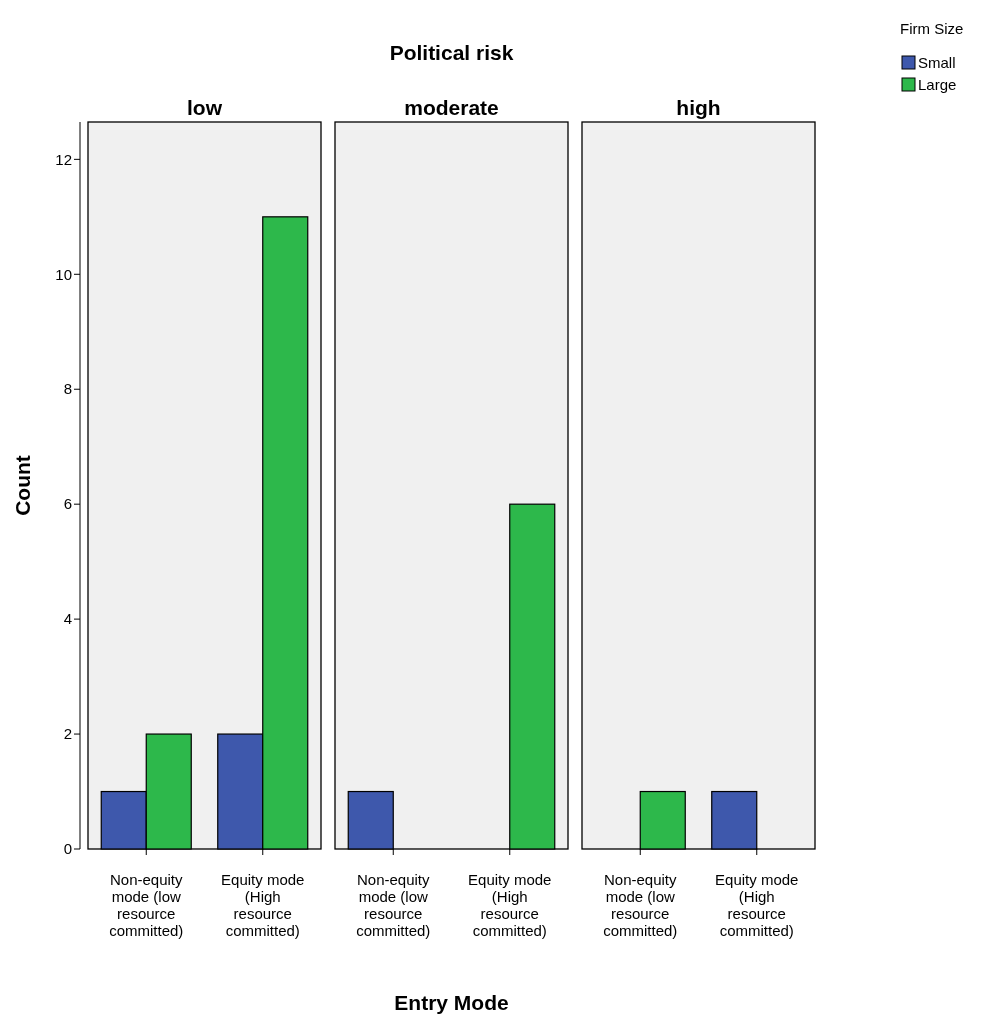  What do you see at coordinates (451, 52) in the screenshot?
I see `text: Political risk` at bounding box center [451, 52].